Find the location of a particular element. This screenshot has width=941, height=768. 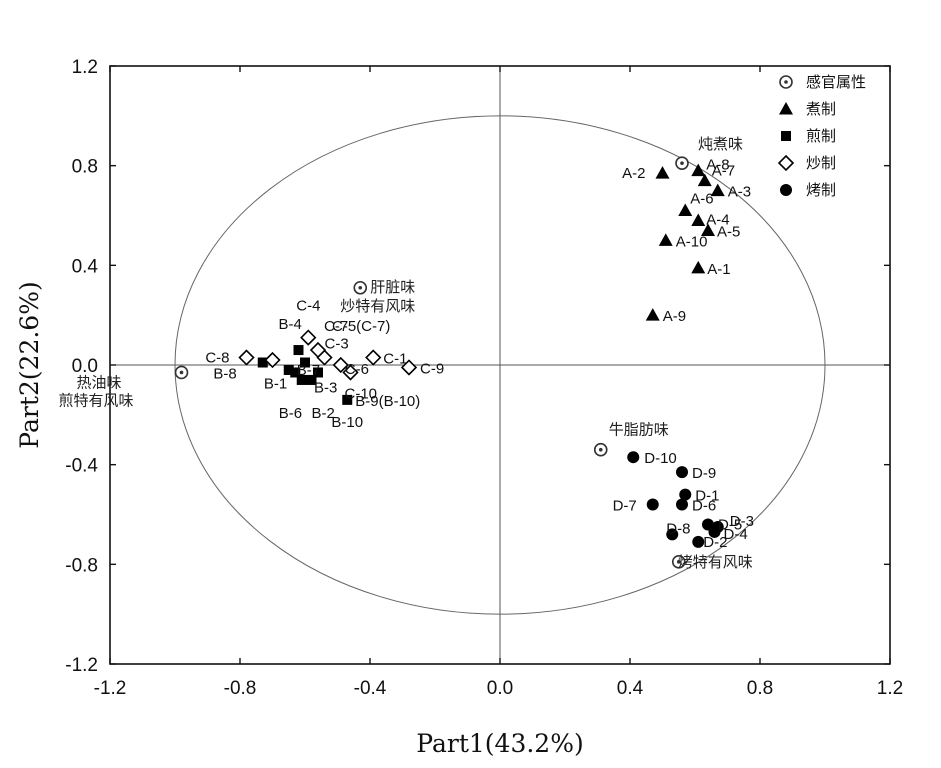

y-axis-title: Part2(22.6%) is located at coordinates (29, 364).